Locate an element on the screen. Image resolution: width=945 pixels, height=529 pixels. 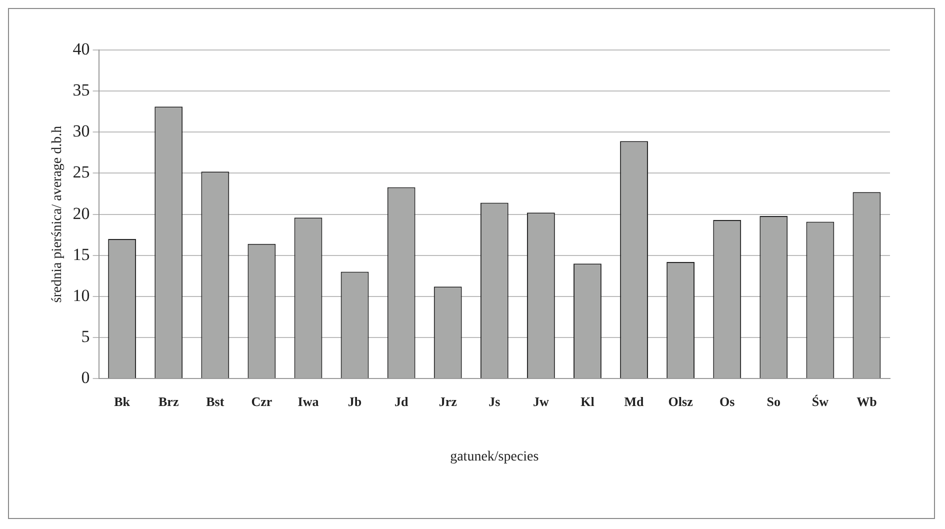
x-tick-label: Md is located at coordinates (634, 401).